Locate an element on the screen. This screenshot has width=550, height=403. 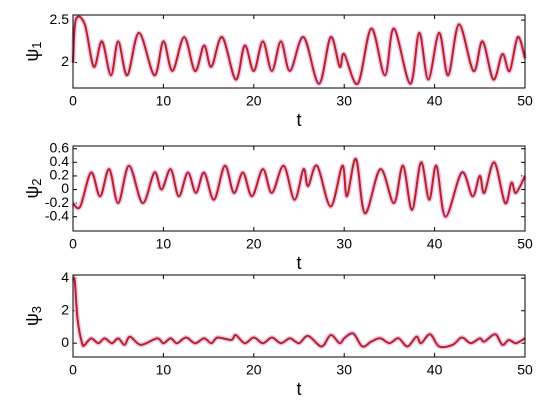
y-axis-subscript: 3 is located at coordinates (36, 309).